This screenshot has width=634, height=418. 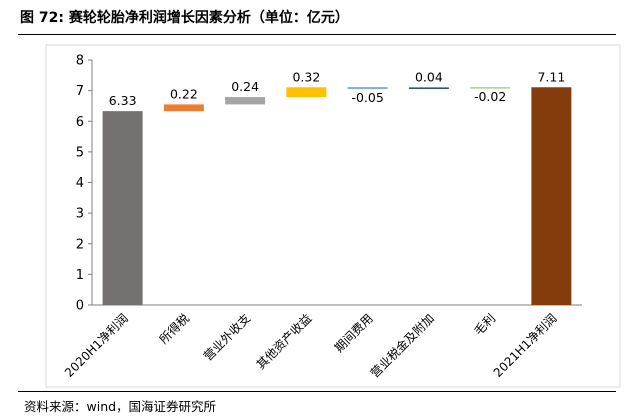 I want to click on y-tick-label: 6, so click(x=80, y=122).